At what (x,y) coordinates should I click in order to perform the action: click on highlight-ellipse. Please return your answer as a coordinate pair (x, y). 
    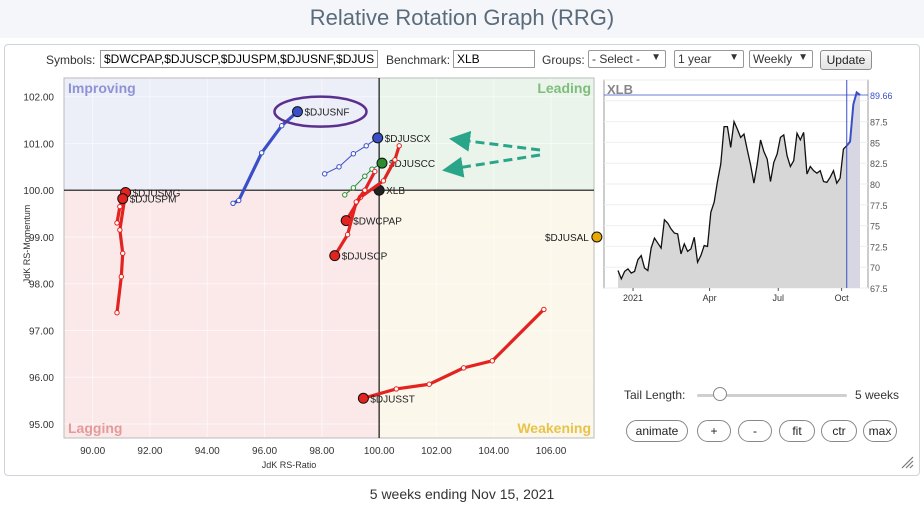
    Looking at the image, I should click on (320, 111).